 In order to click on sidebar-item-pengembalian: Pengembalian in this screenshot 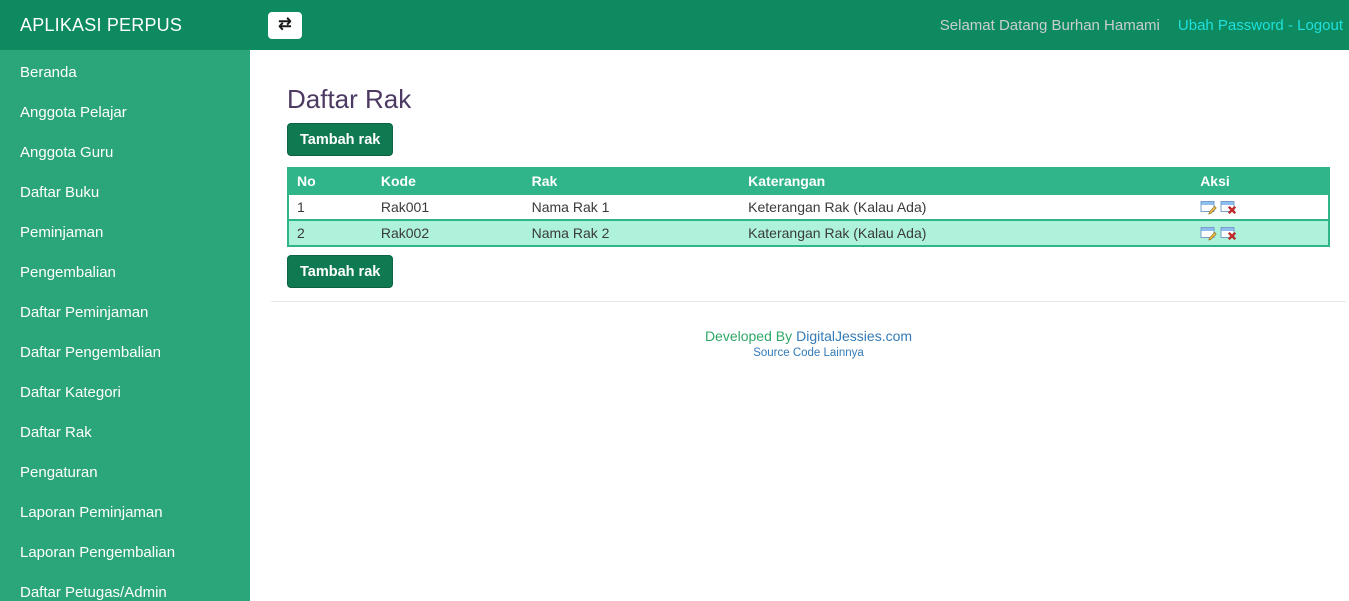, I will do `click(68, 272)`.